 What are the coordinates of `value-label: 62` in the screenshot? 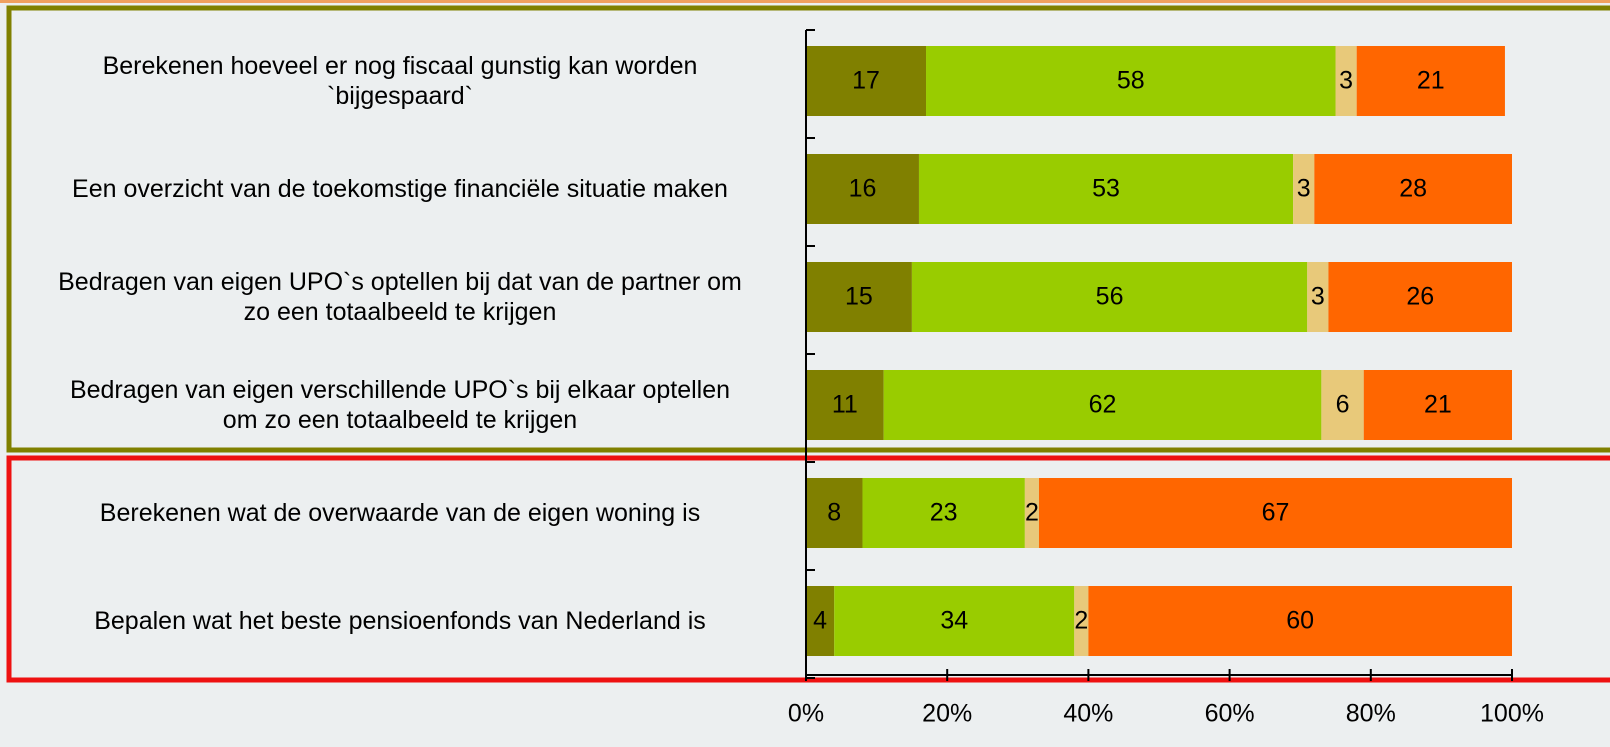 It's located at (1103, 405).